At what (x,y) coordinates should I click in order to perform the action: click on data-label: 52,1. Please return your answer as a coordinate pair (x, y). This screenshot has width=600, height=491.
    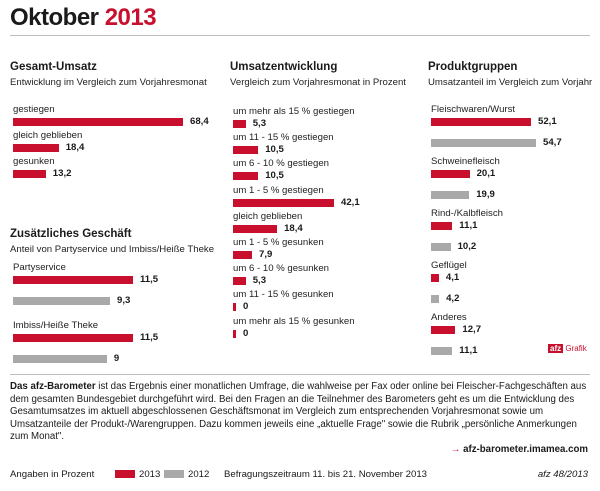
    Looking at the image, I should click on (547, 121).